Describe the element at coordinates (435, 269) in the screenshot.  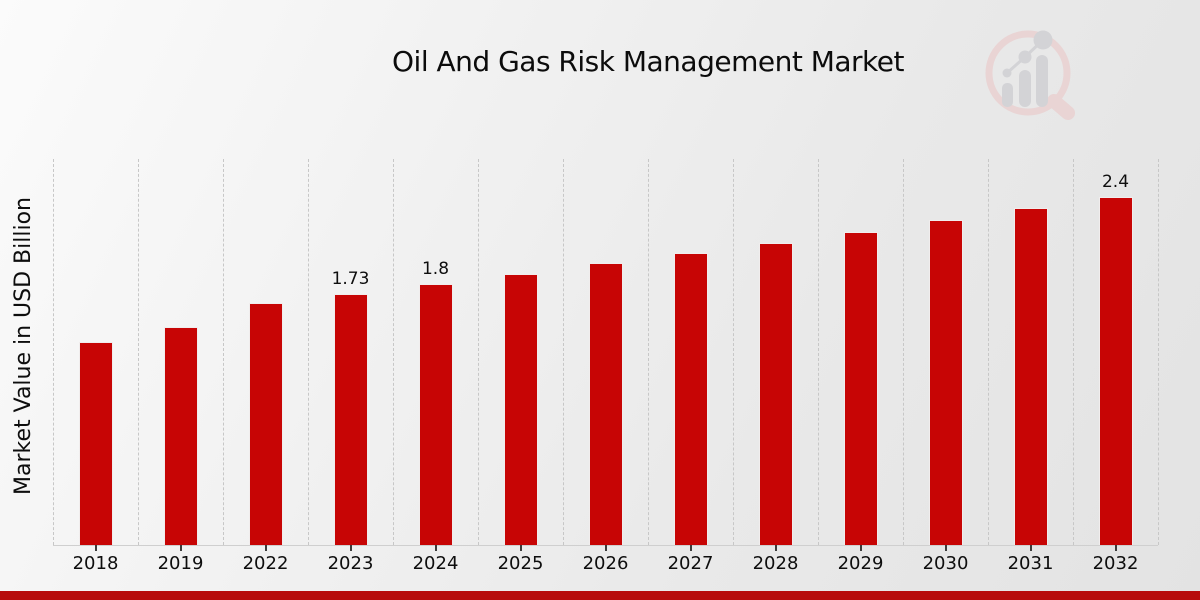
I see `bar-value-label-2024: 1.8` at that location.